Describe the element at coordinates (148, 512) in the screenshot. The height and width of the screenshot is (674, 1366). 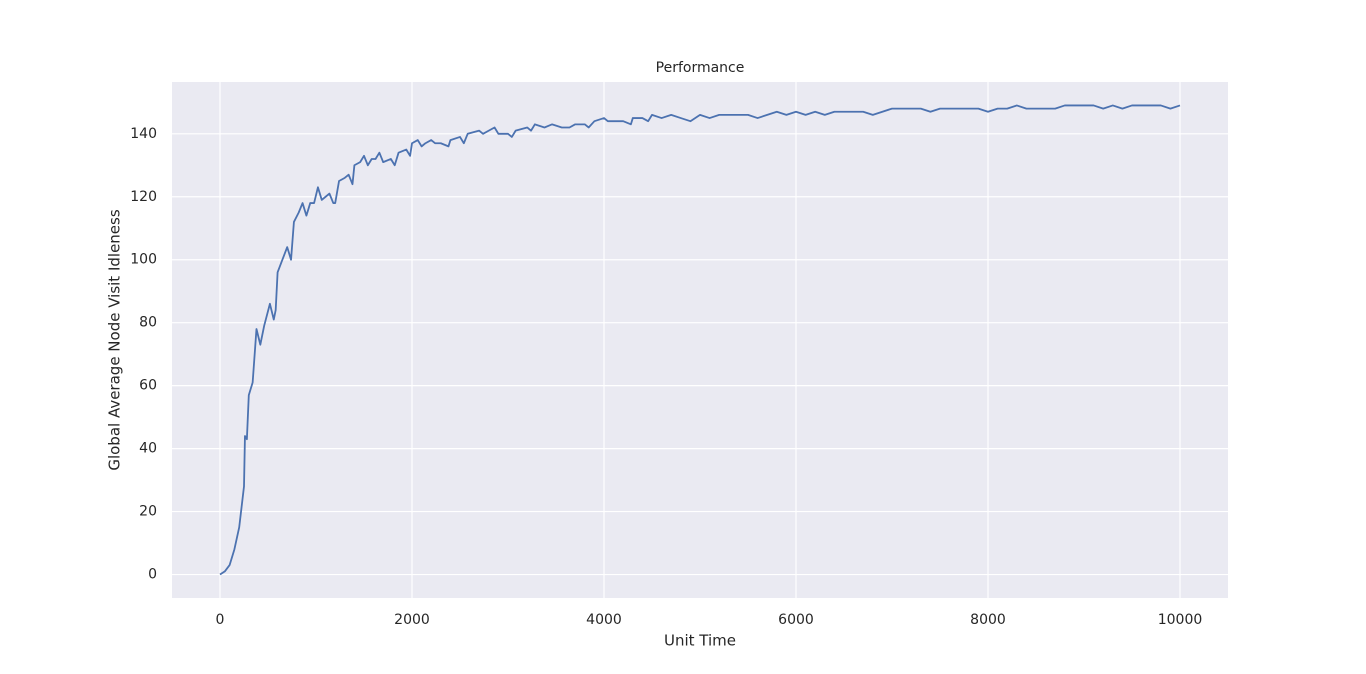
I see `y-tick-label: 20` at that location.